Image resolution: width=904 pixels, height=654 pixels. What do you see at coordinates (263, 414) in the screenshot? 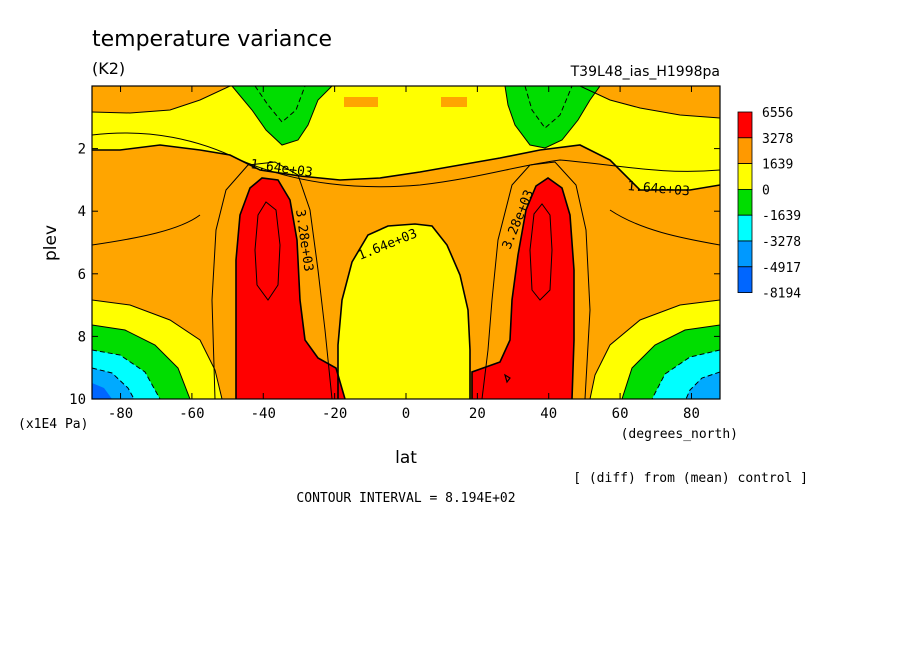
I see `x-tick-label: -40` at bounding box center [263, 414].